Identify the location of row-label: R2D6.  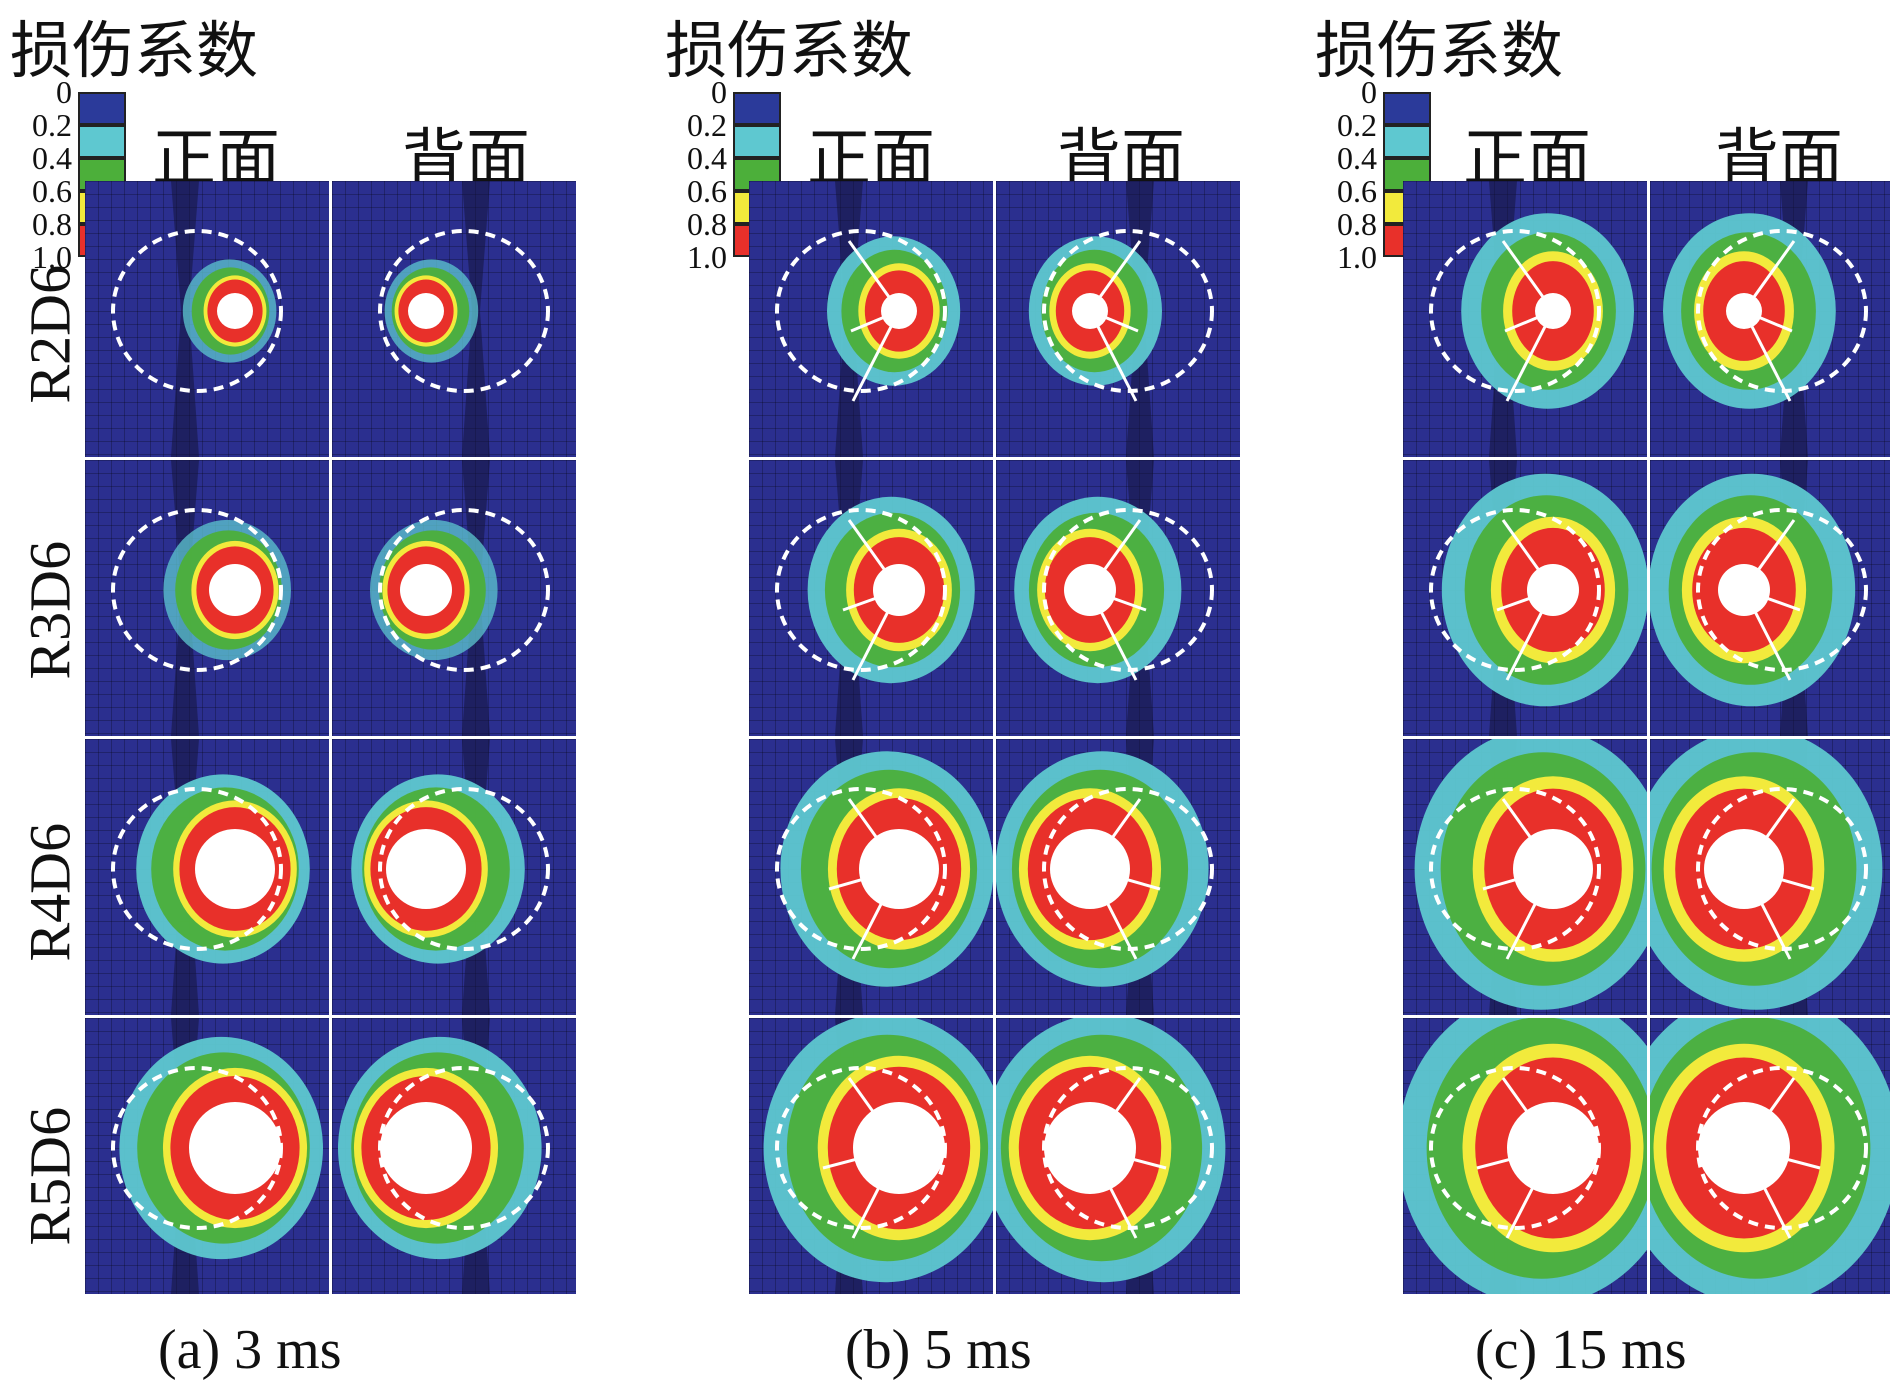
(50, 334).